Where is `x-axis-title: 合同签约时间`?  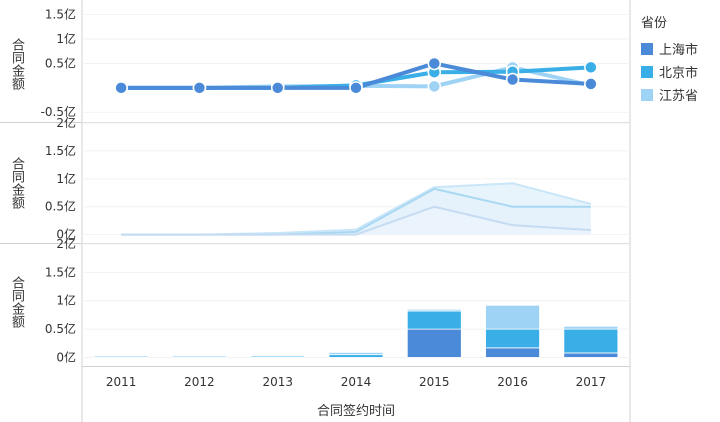
x-axis-title: 合同签约时间 is located at coordinates (355, 411).